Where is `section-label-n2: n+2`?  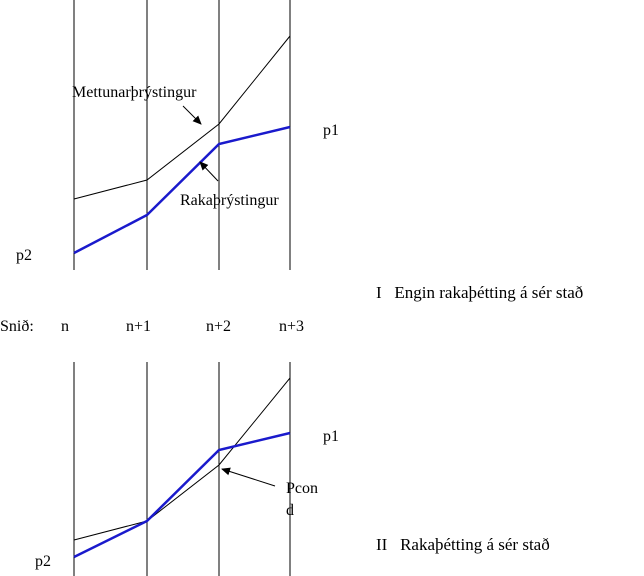 section-label-n2: n+2 is located at coordinates (218, 326).